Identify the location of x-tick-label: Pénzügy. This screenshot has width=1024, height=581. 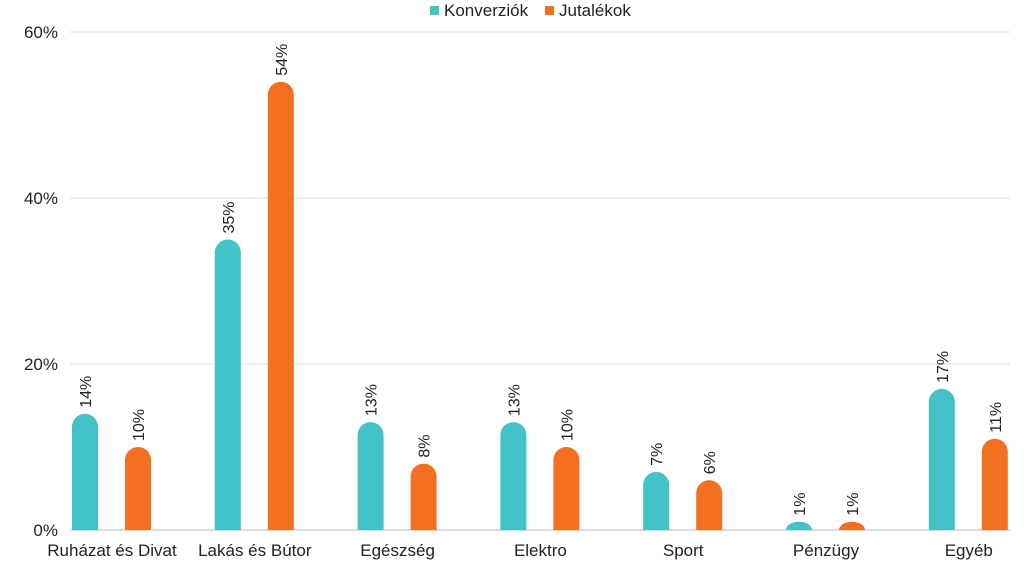
(826, 550).